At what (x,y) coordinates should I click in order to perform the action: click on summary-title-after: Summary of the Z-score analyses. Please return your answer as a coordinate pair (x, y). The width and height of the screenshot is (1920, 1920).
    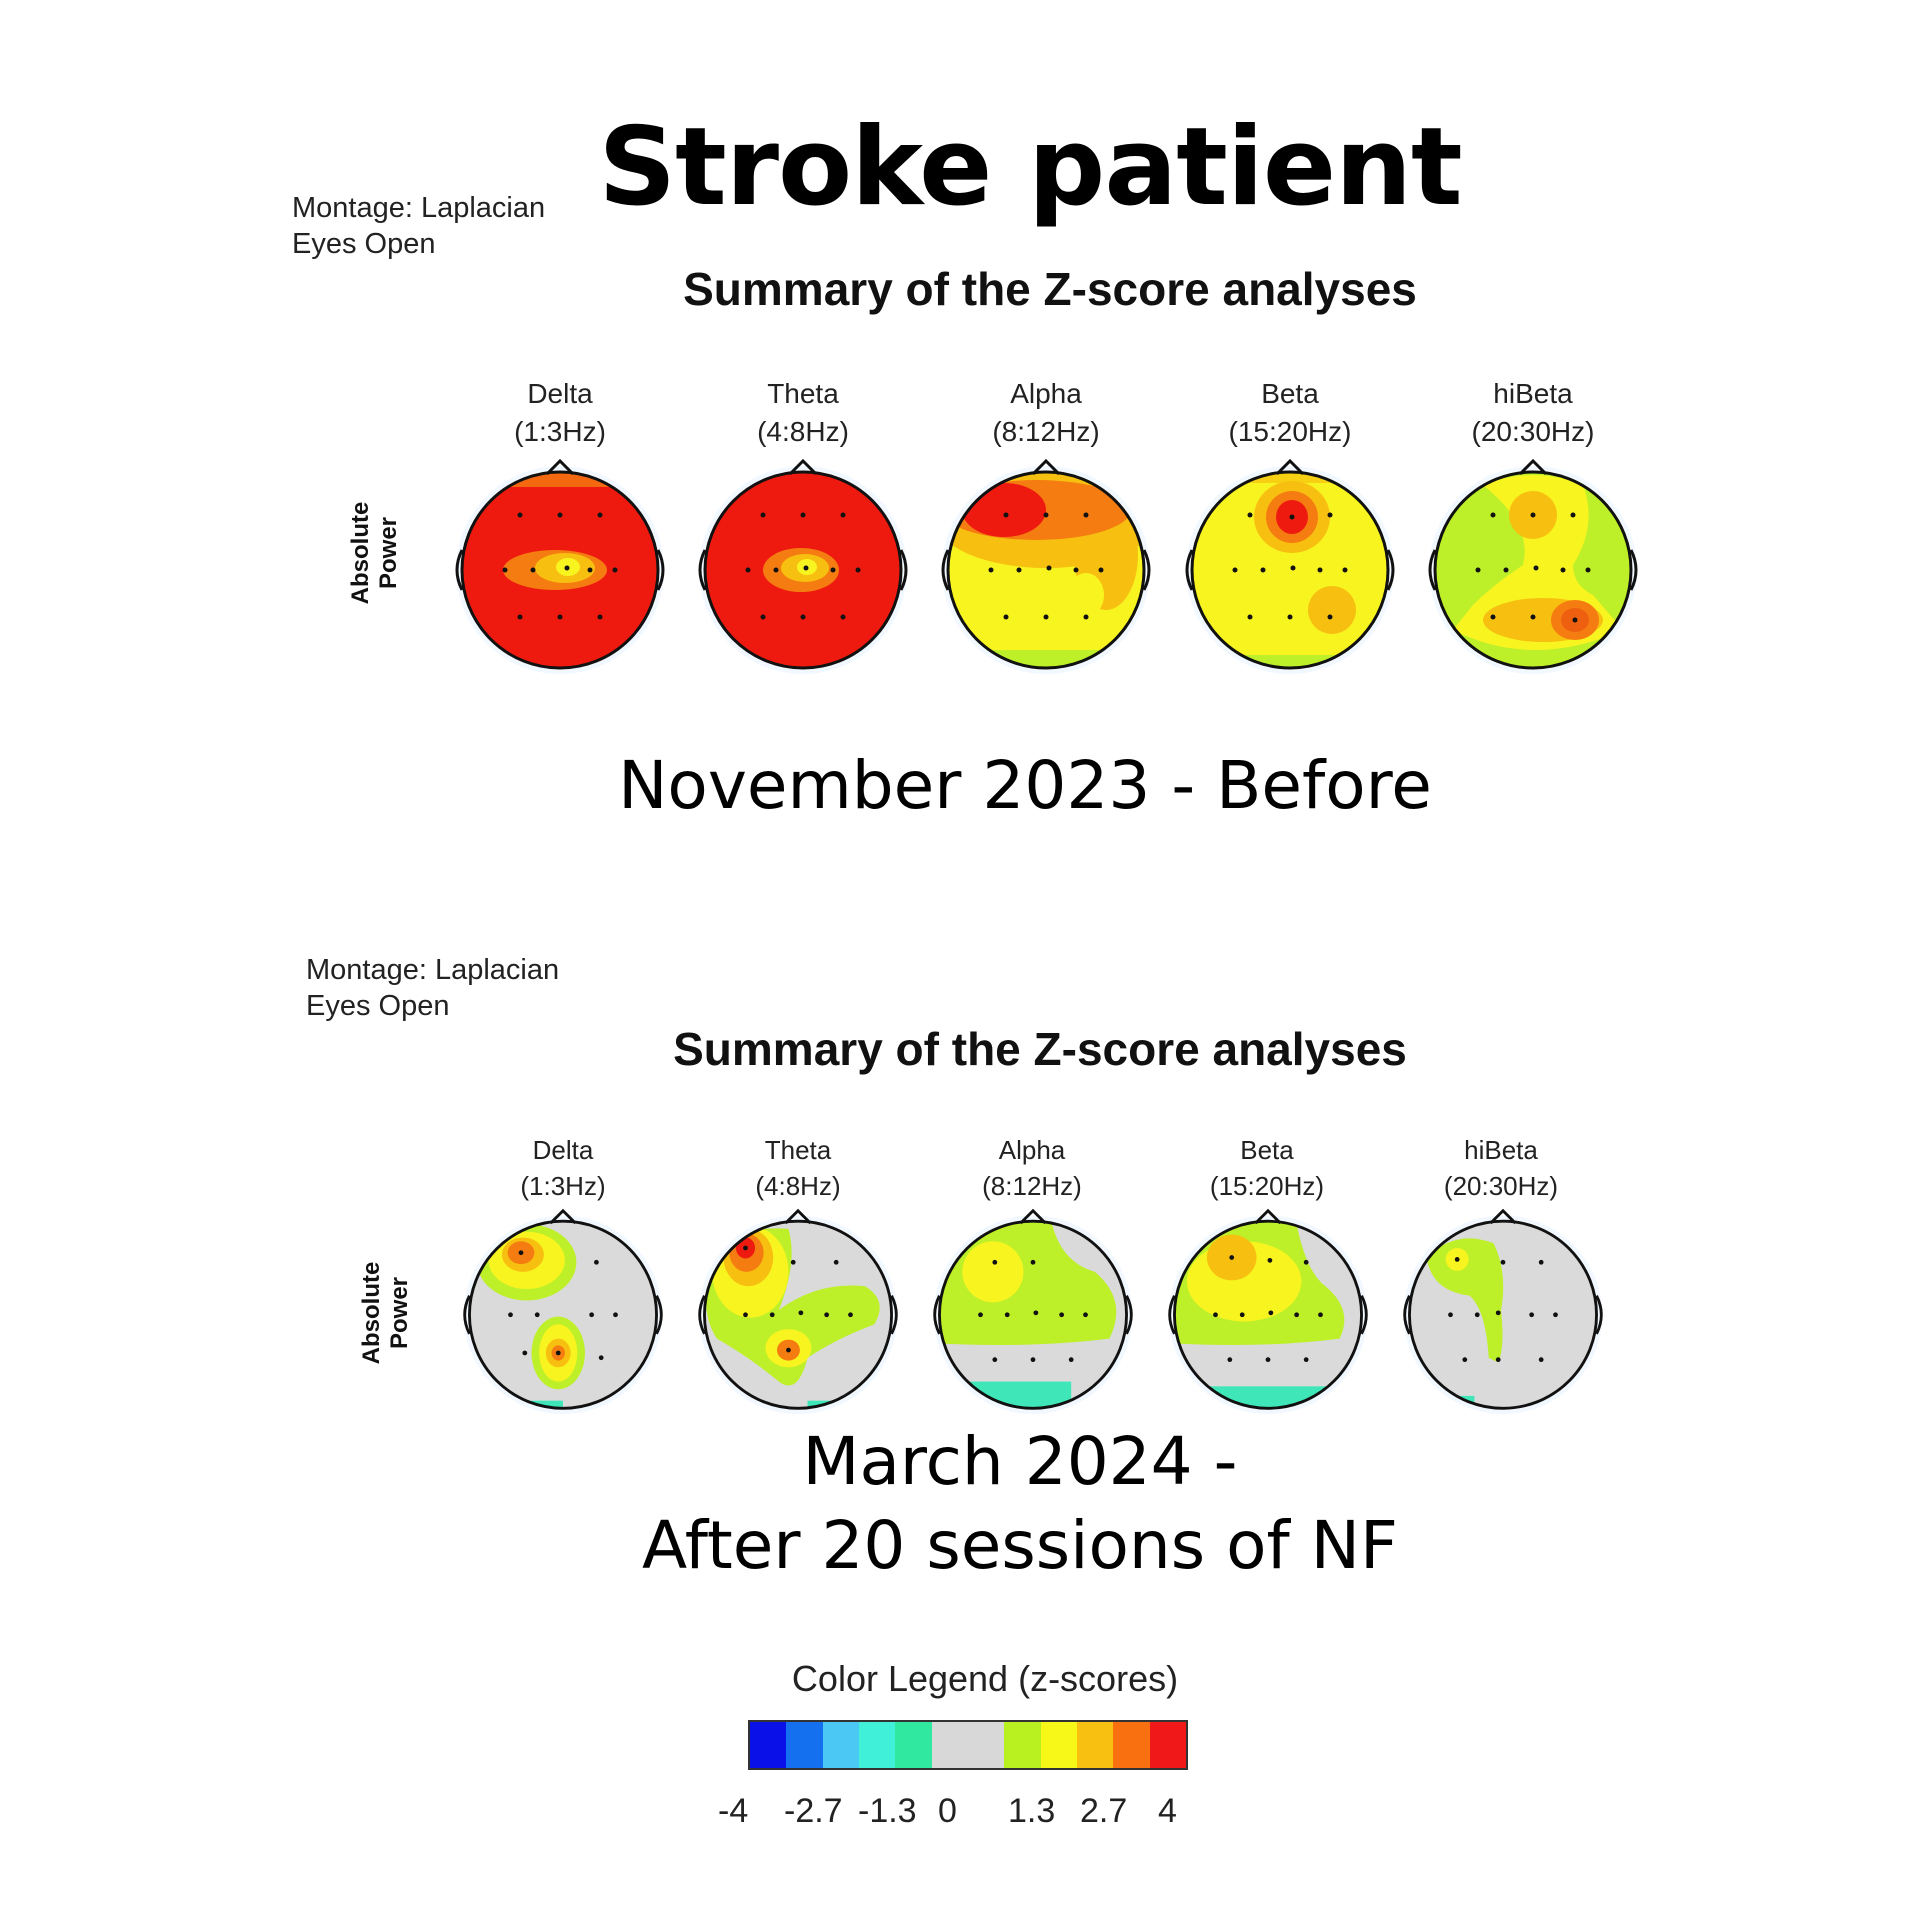
    Looking at the image, I should click on (1040, 1049).